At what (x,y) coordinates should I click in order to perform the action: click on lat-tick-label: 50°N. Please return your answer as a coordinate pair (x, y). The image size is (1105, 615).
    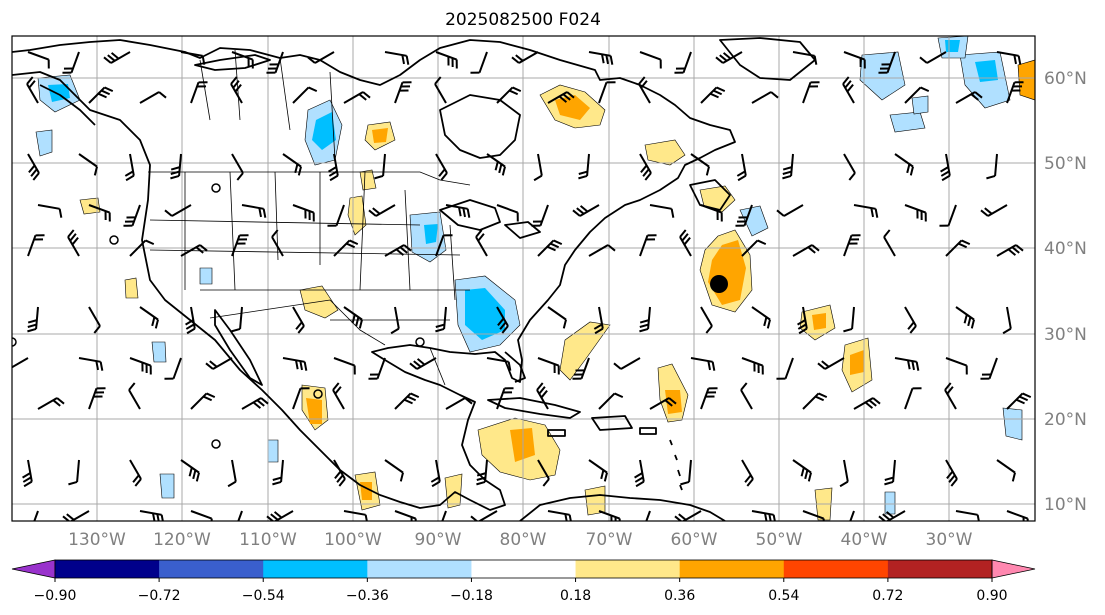
    Looking at the image, I should click on (1065, 164).